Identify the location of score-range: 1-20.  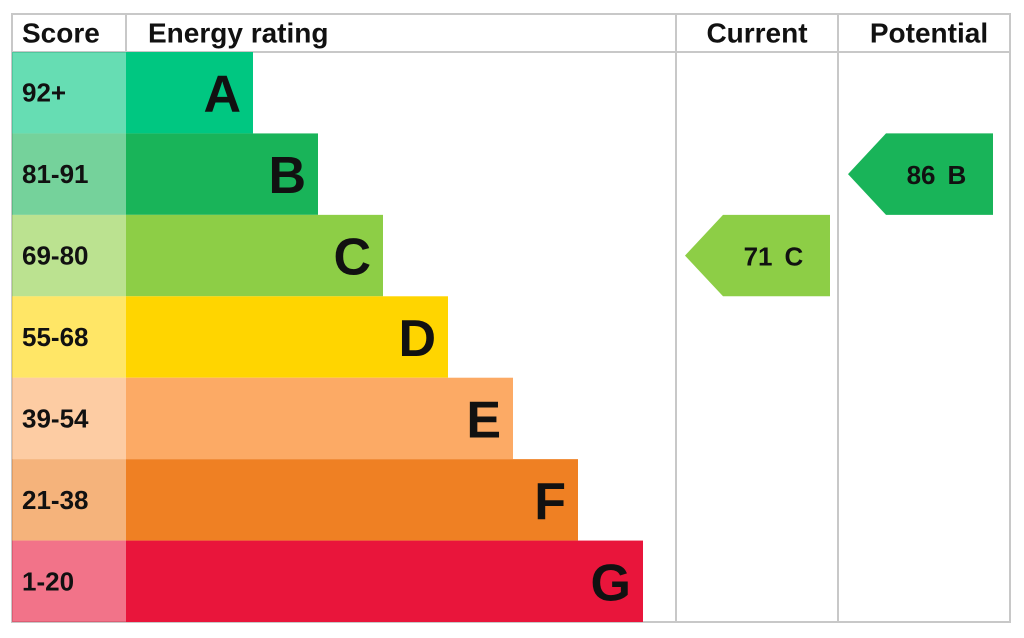
(48, 581).